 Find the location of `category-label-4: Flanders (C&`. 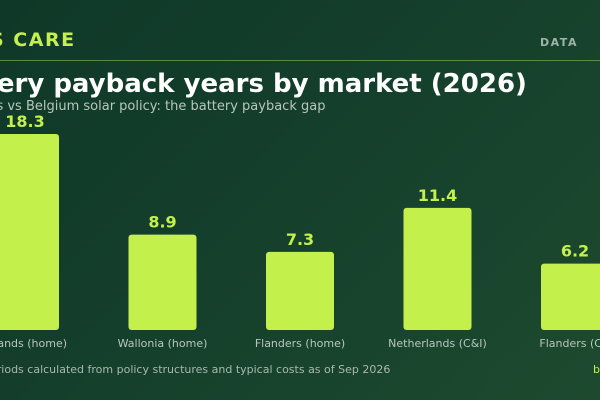

category-label-4: Flanders (C& is located at coordinates (569, 343).